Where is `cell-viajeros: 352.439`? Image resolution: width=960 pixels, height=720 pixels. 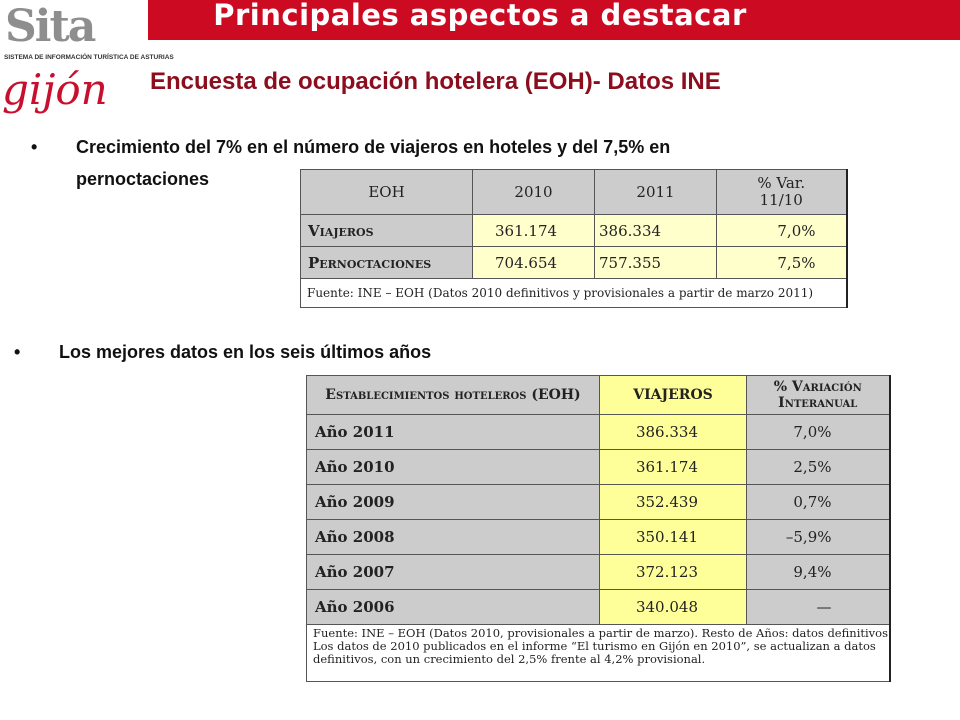
cell-viajeros: 352.439 is located at coordinates (673, 502).